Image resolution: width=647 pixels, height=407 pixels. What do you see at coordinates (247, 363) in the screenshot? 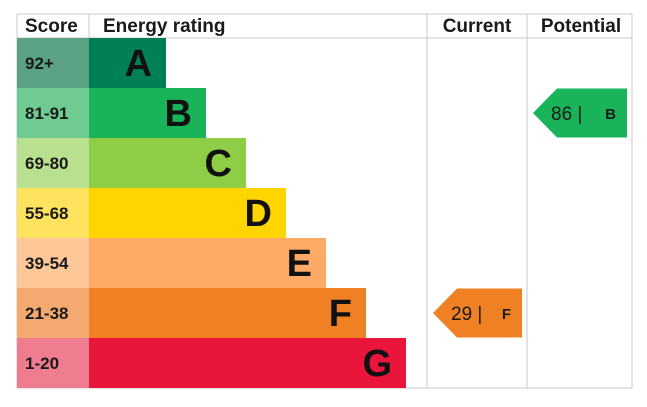
I see `band-bar-g` at bounding box center [247, 363].